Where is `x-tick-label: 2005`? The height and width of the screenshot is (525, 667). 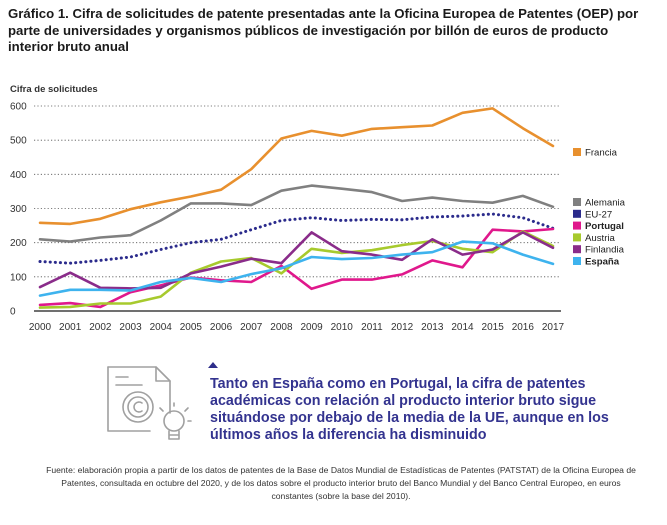 x-tick-label: 2005 is located at coordinates (191, 327).